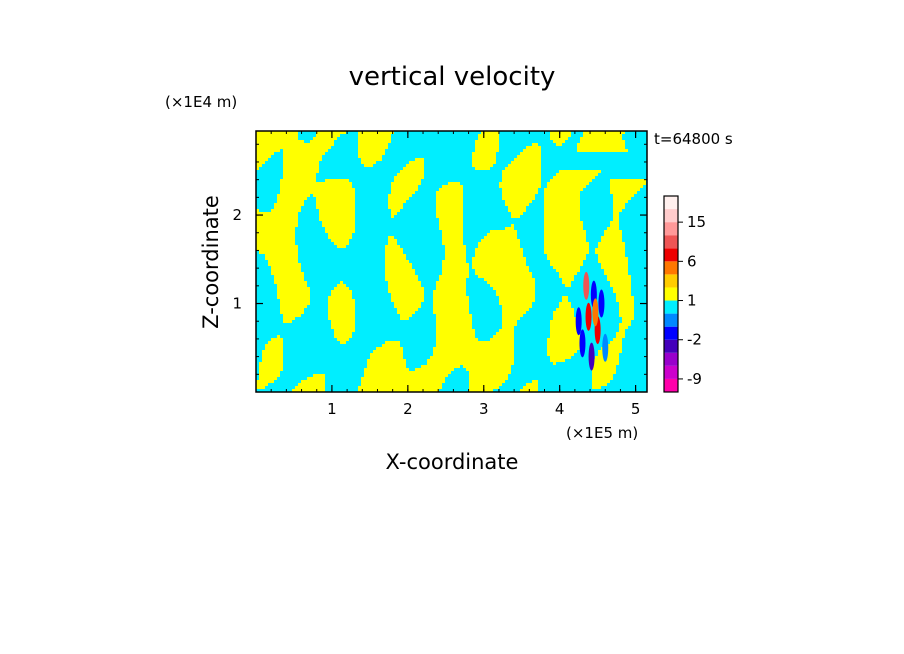 This screenshot has height=654, width=904. I want to click on colorbar: -9 -2 1 6 15, so click(684, 294).